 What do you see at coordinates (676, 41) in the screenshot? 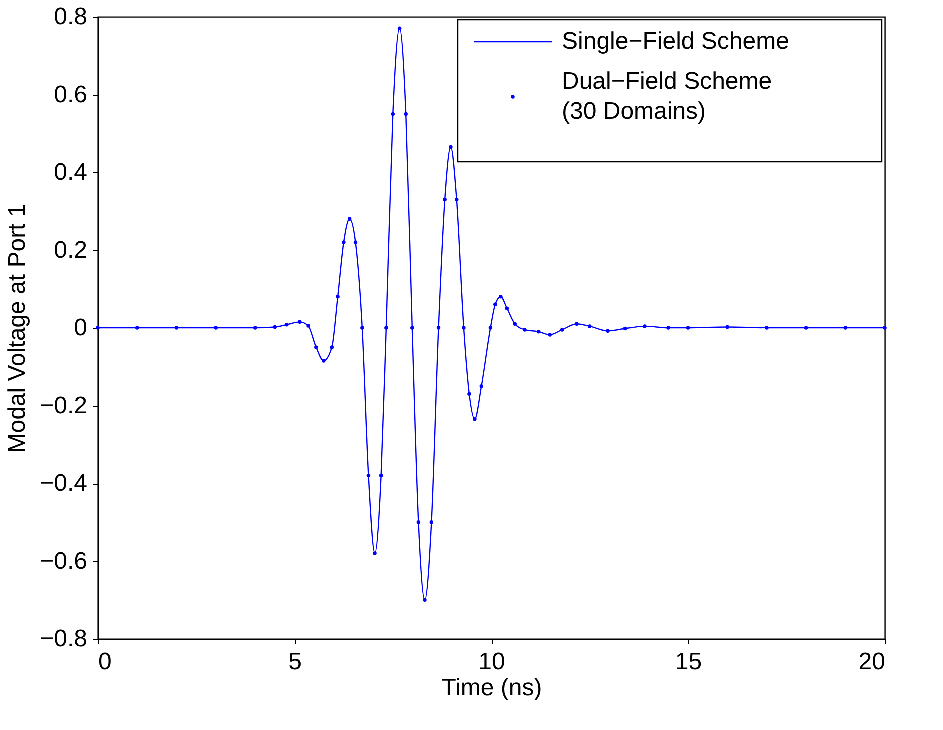
I see `legend-label: Single−Field Scheme` at bounding box center [676, 41].